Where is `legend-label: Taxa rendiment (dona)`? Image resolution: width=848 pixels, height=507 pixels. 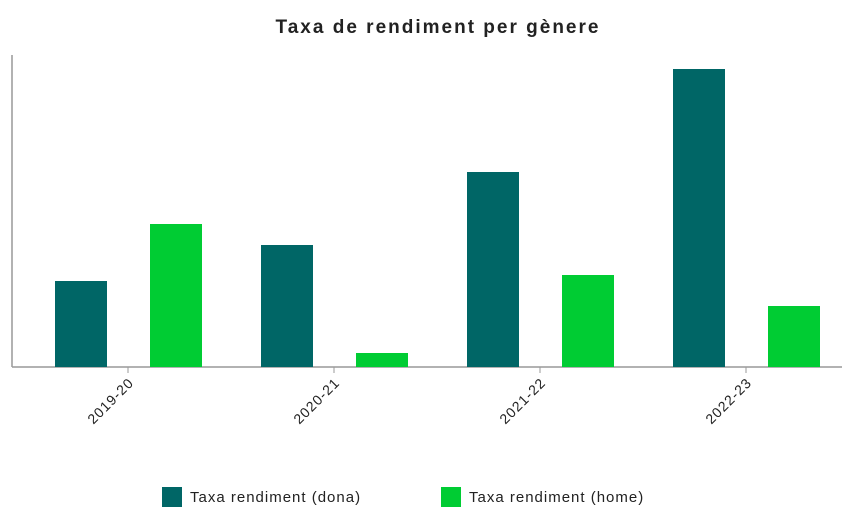 legend-label: Taxa rendiment (dona) is located at coordinates (275, 497).